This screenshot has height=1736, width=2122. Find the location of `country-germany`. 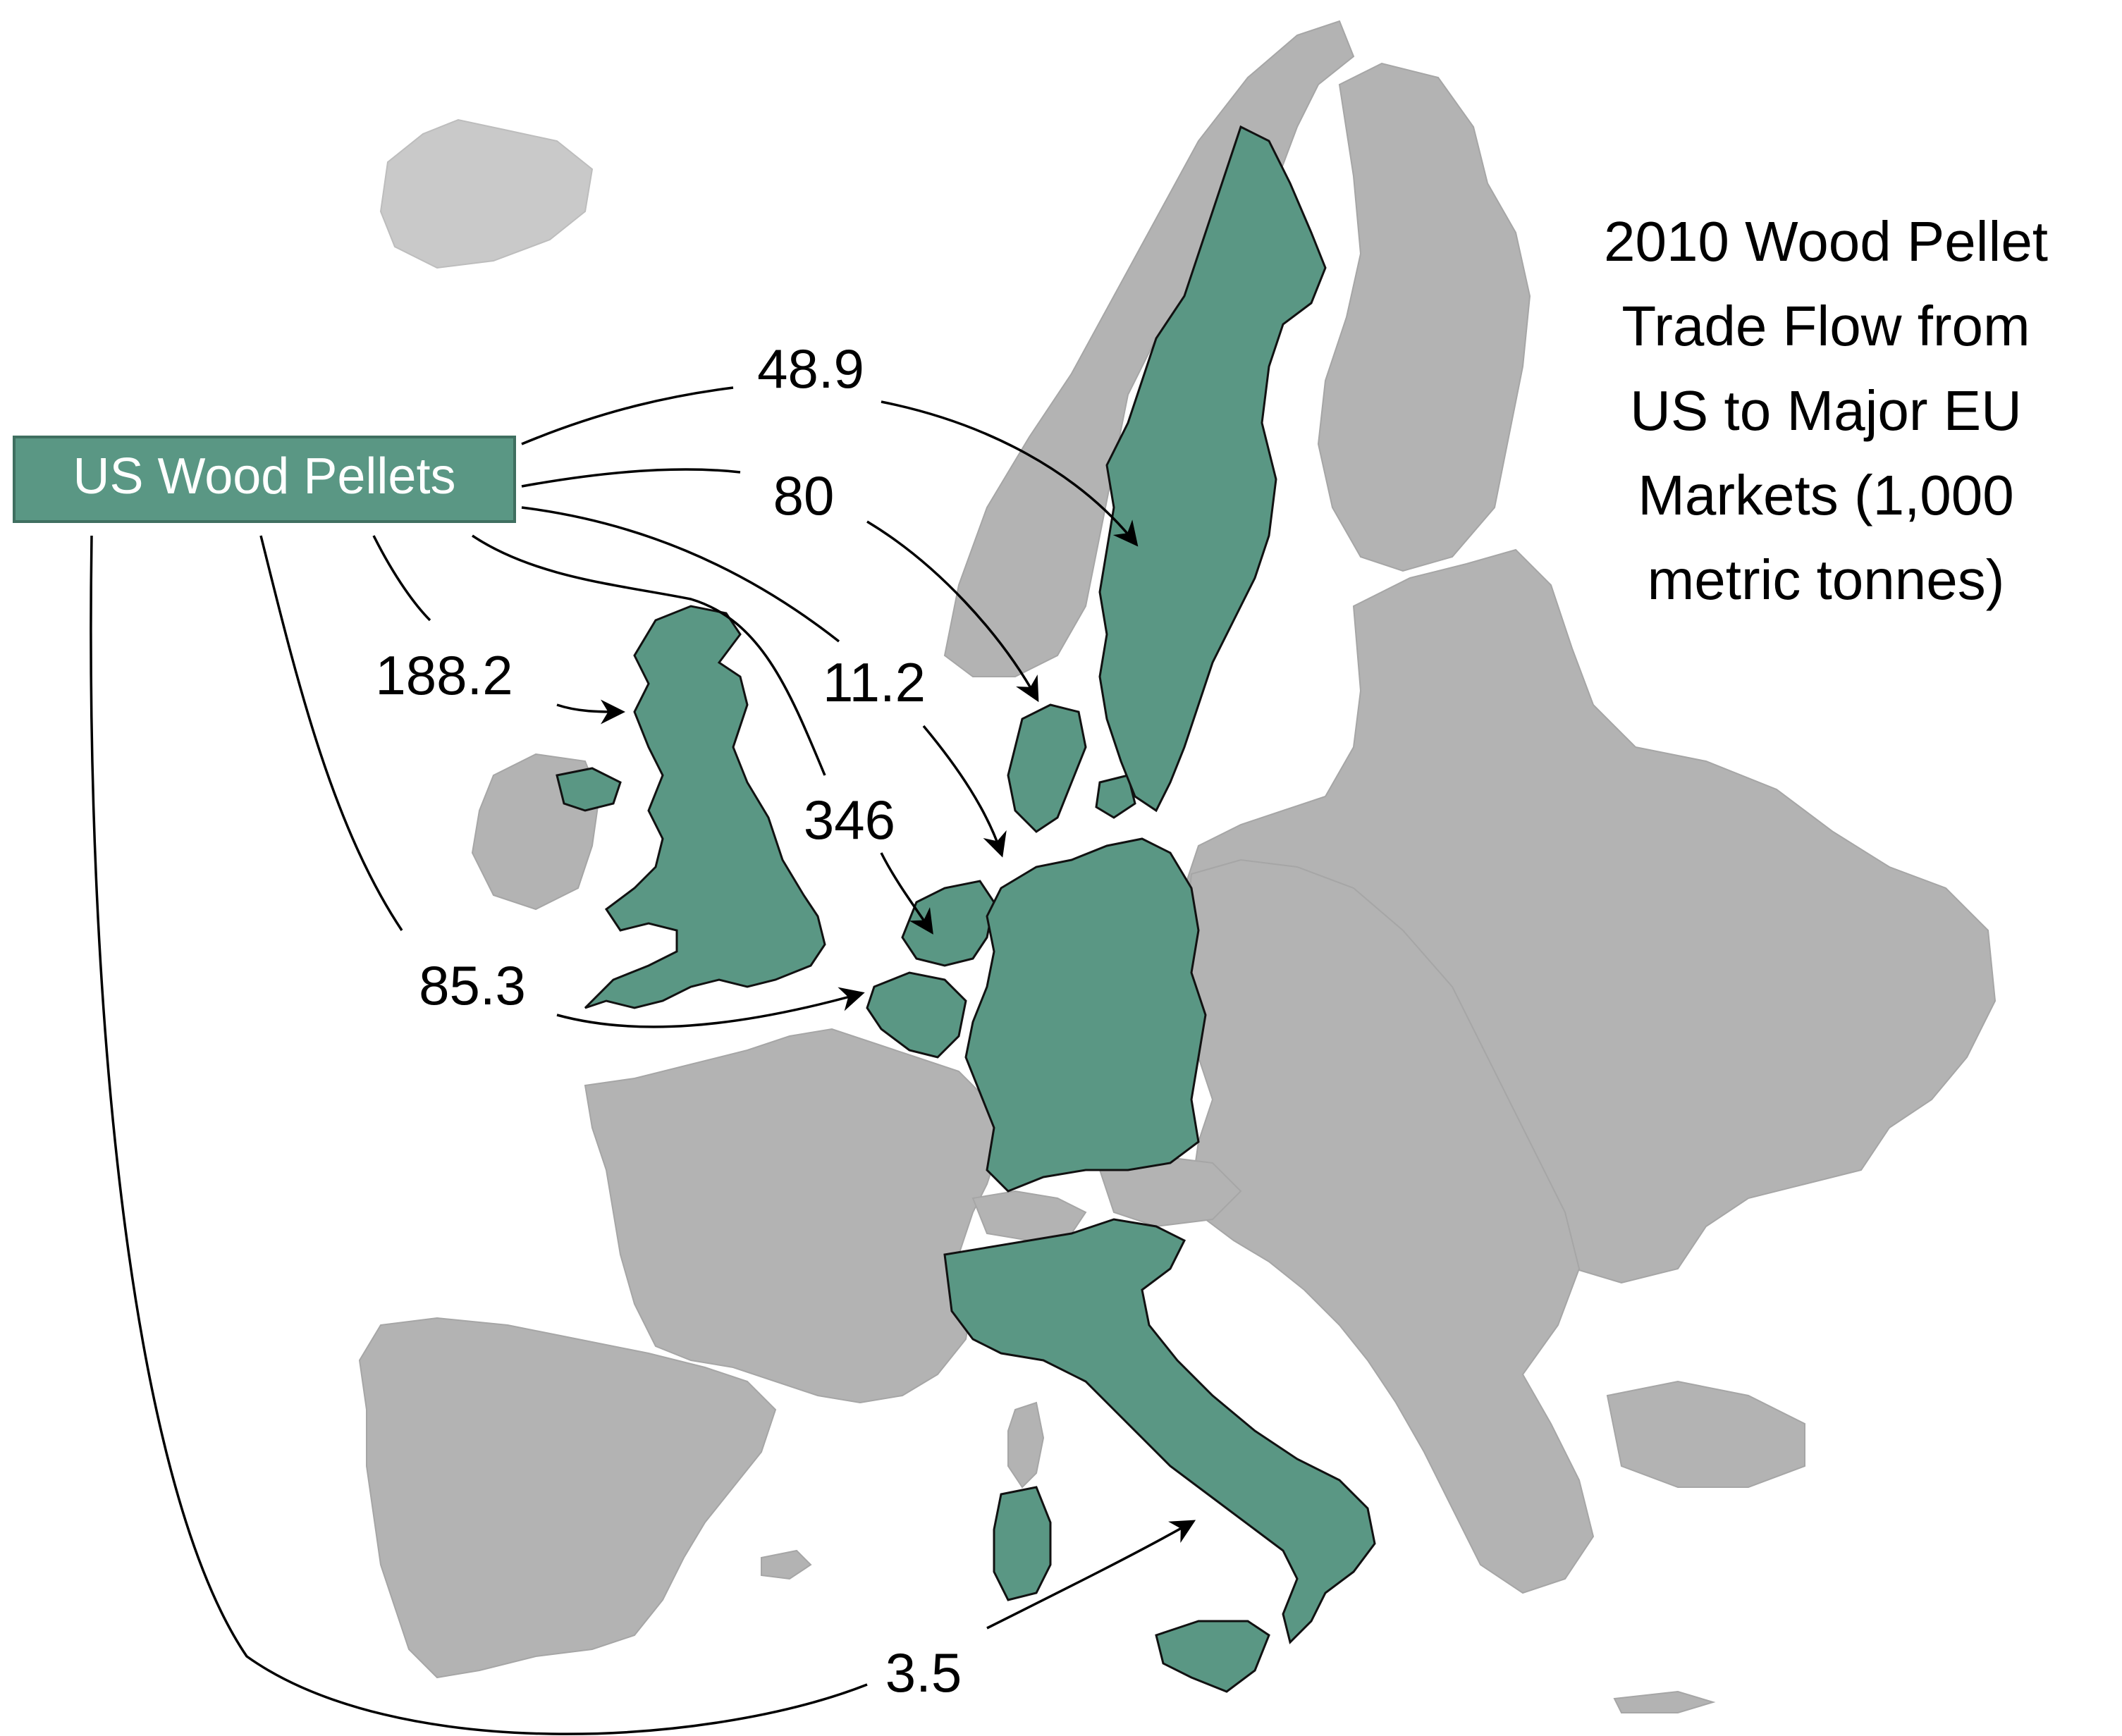

country-germany is located at coordinates (1086, 1015).